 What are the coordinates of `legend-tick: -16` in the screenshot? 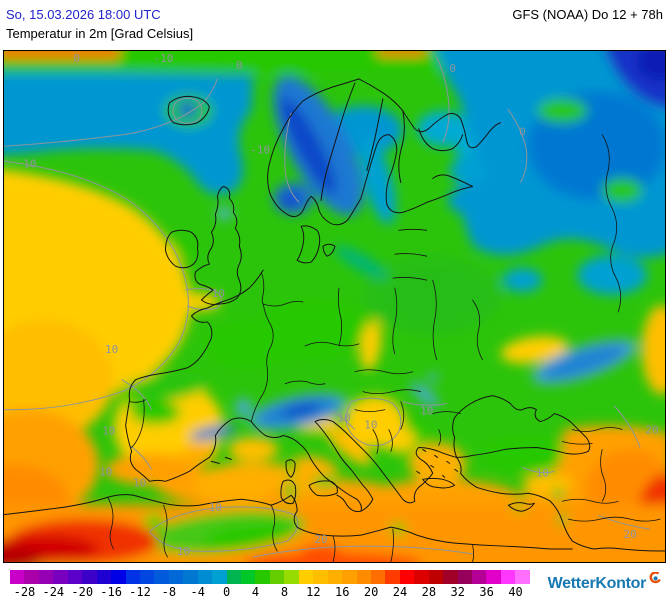 It's located at (111, 592).